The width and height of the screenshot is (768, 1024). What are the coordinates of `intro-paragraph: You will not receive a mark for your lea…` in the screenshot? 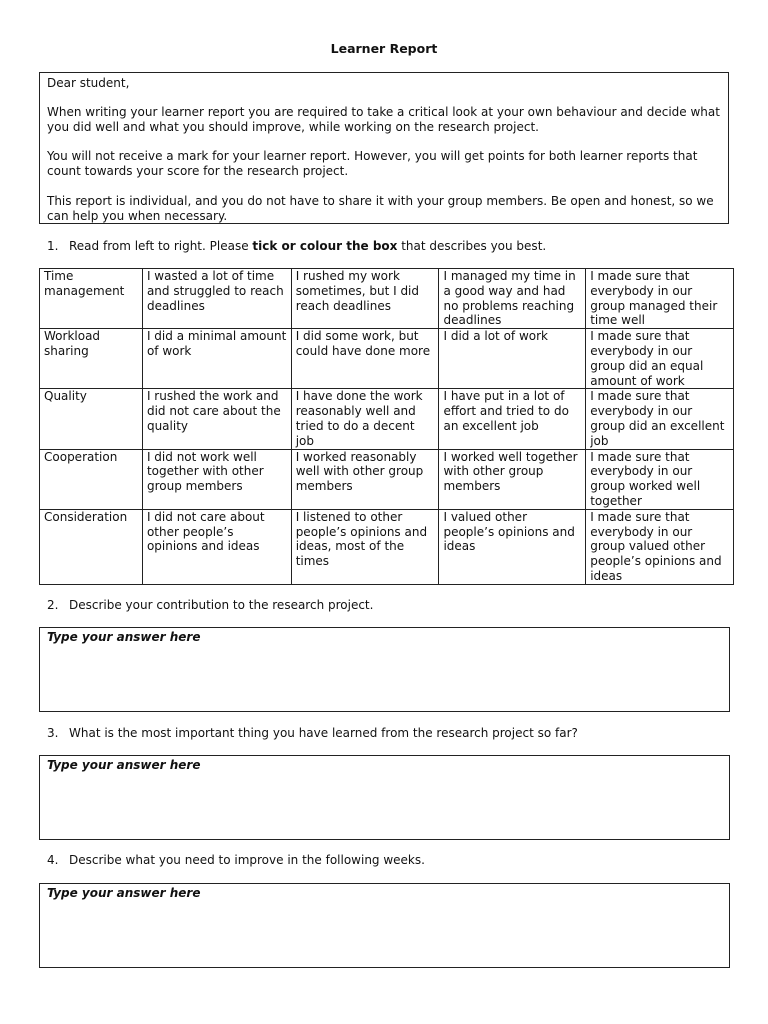 It's located at (372, 164).